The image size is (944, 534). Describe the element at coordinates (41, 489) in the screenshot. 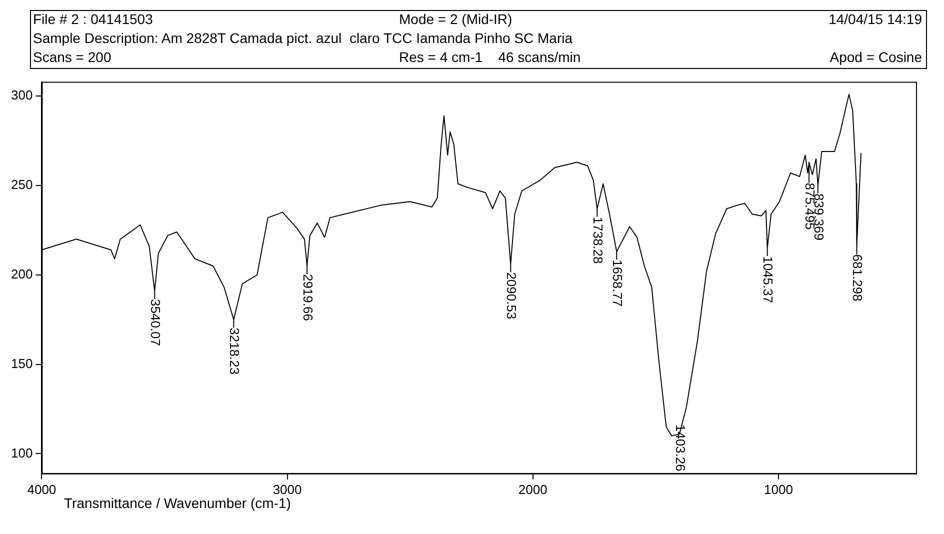

I see `x-tick-label: 4000` at that location.